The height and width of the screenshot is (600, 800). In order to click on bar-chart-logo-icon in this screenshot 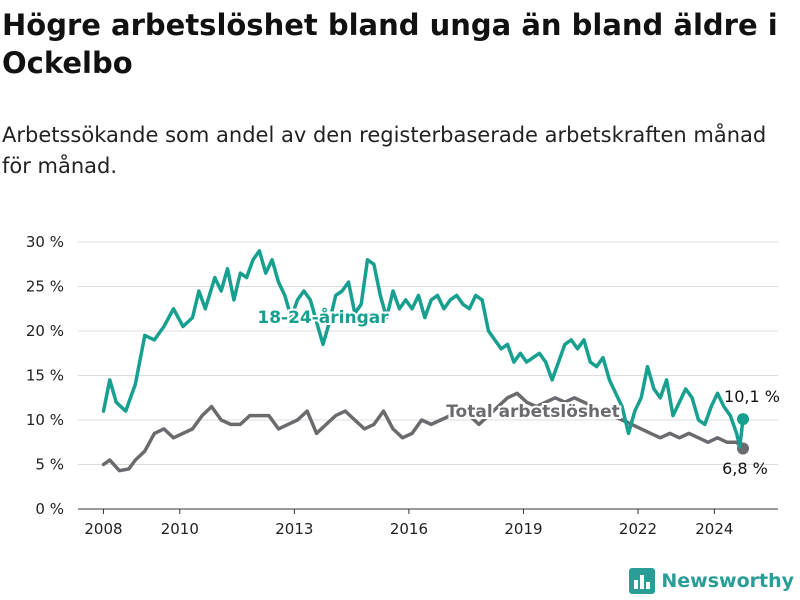, I will do `click(642, 581)`.